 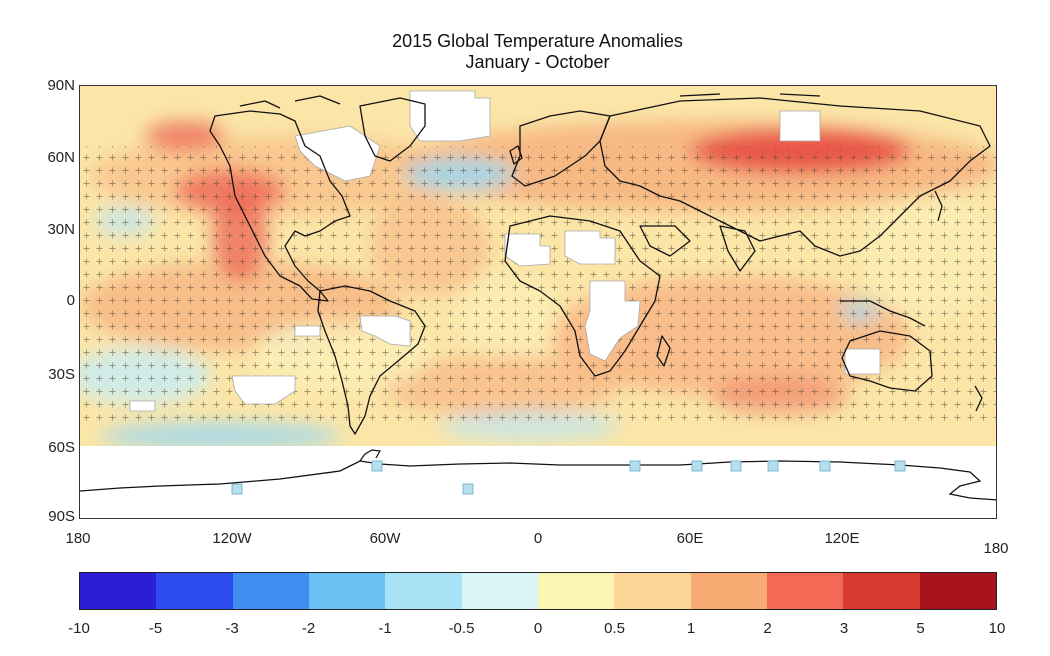 What do you see at coordinates (232, 538) in the screenshot?
I see `lon-label-120w: 120W` at bounding box center [232, 538].